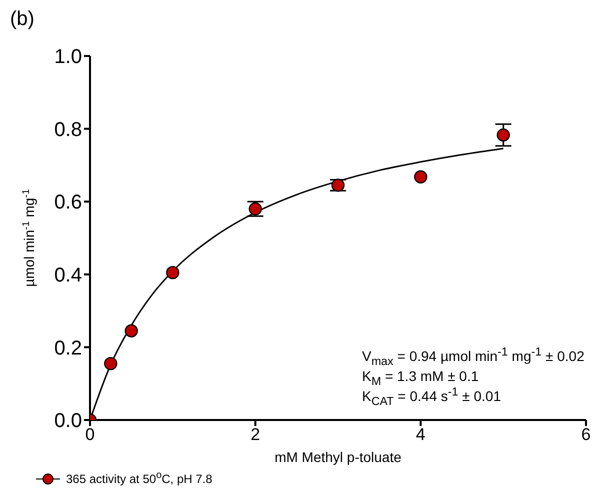 The image size is (615, 498). I want to click on y-tick-label: 0.0, so click(68, 421).